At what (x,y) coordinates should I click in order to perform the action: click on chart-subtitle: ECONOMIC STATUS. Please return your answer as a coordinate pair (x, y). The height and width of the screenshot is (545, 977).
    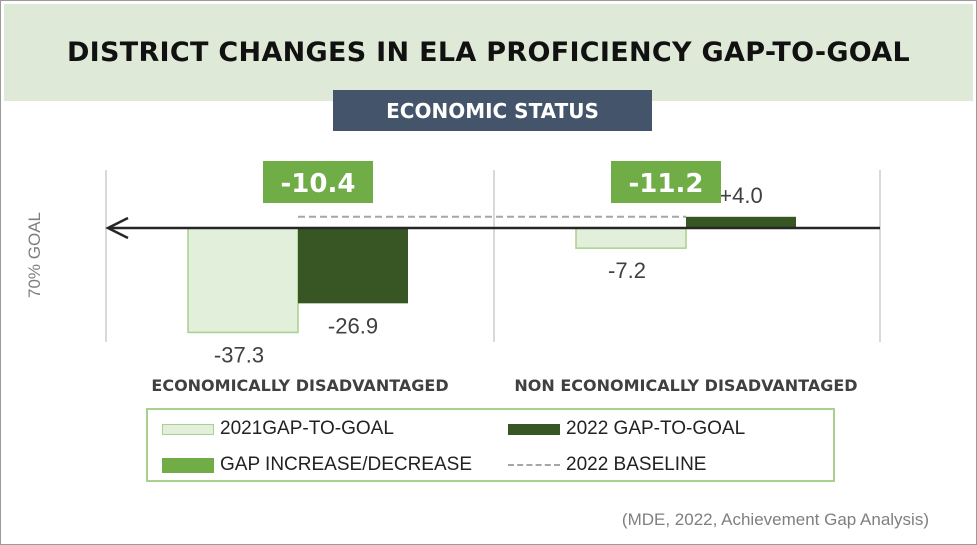
    Looking at the image, I should click on (492, 110).